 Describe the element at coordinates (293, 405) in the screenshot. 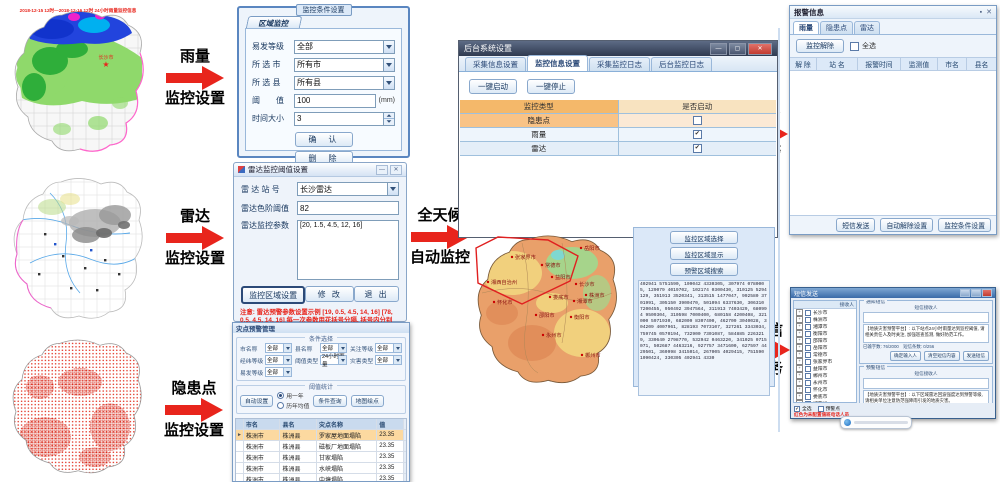

I see `radio-yearly-average: 历年均值` at that location.